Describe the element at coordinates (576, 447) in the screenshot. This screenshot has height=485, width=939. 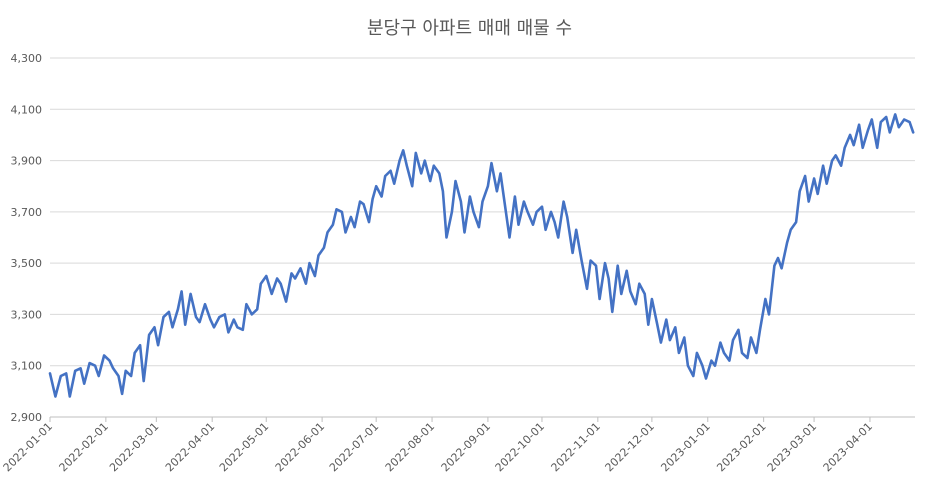
I see `x-tick-label: 2022-11-01` at that location.